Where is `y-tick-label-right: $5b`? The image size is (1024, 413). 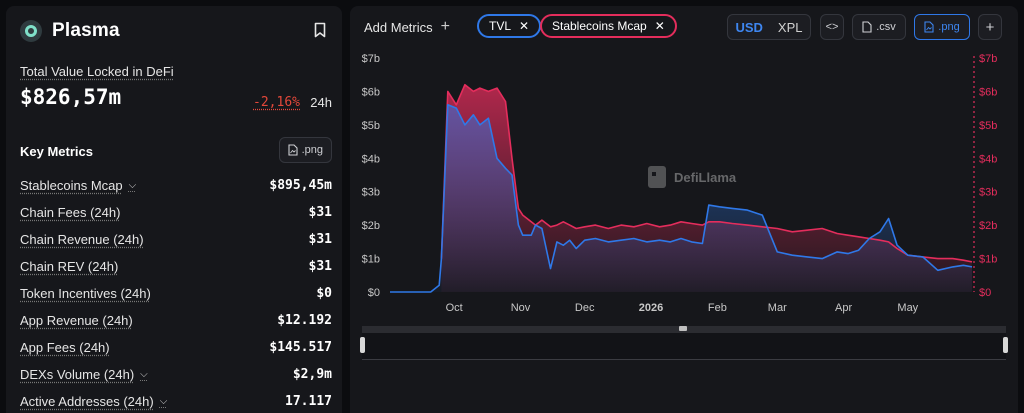
y-tick-label-right: $5b is located at coordinates (988, 126).